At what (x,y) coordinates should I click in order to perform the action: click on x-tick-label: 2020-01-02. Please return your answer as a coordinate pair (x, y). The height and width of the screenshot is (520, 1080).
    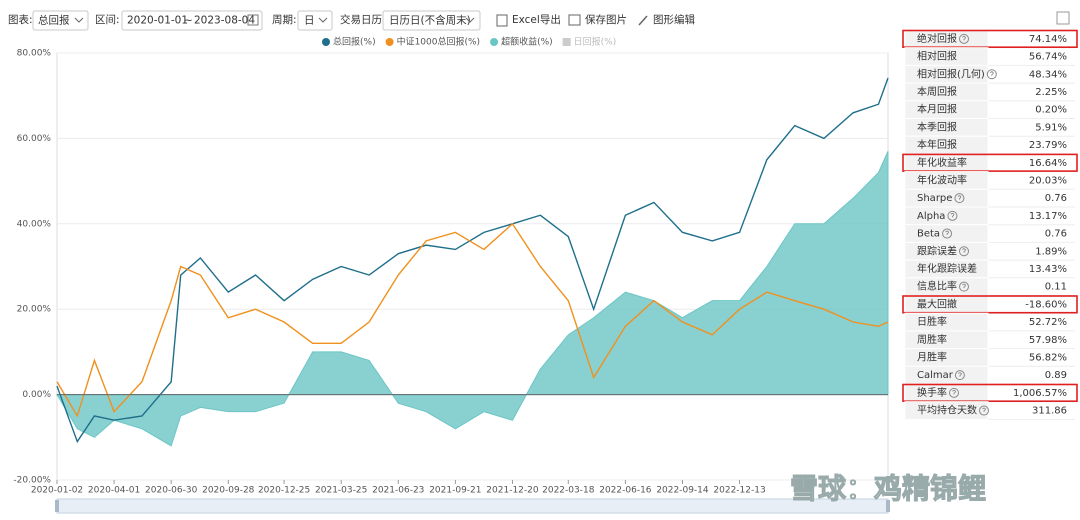
    Looking at the image, I should click on (57, 491).